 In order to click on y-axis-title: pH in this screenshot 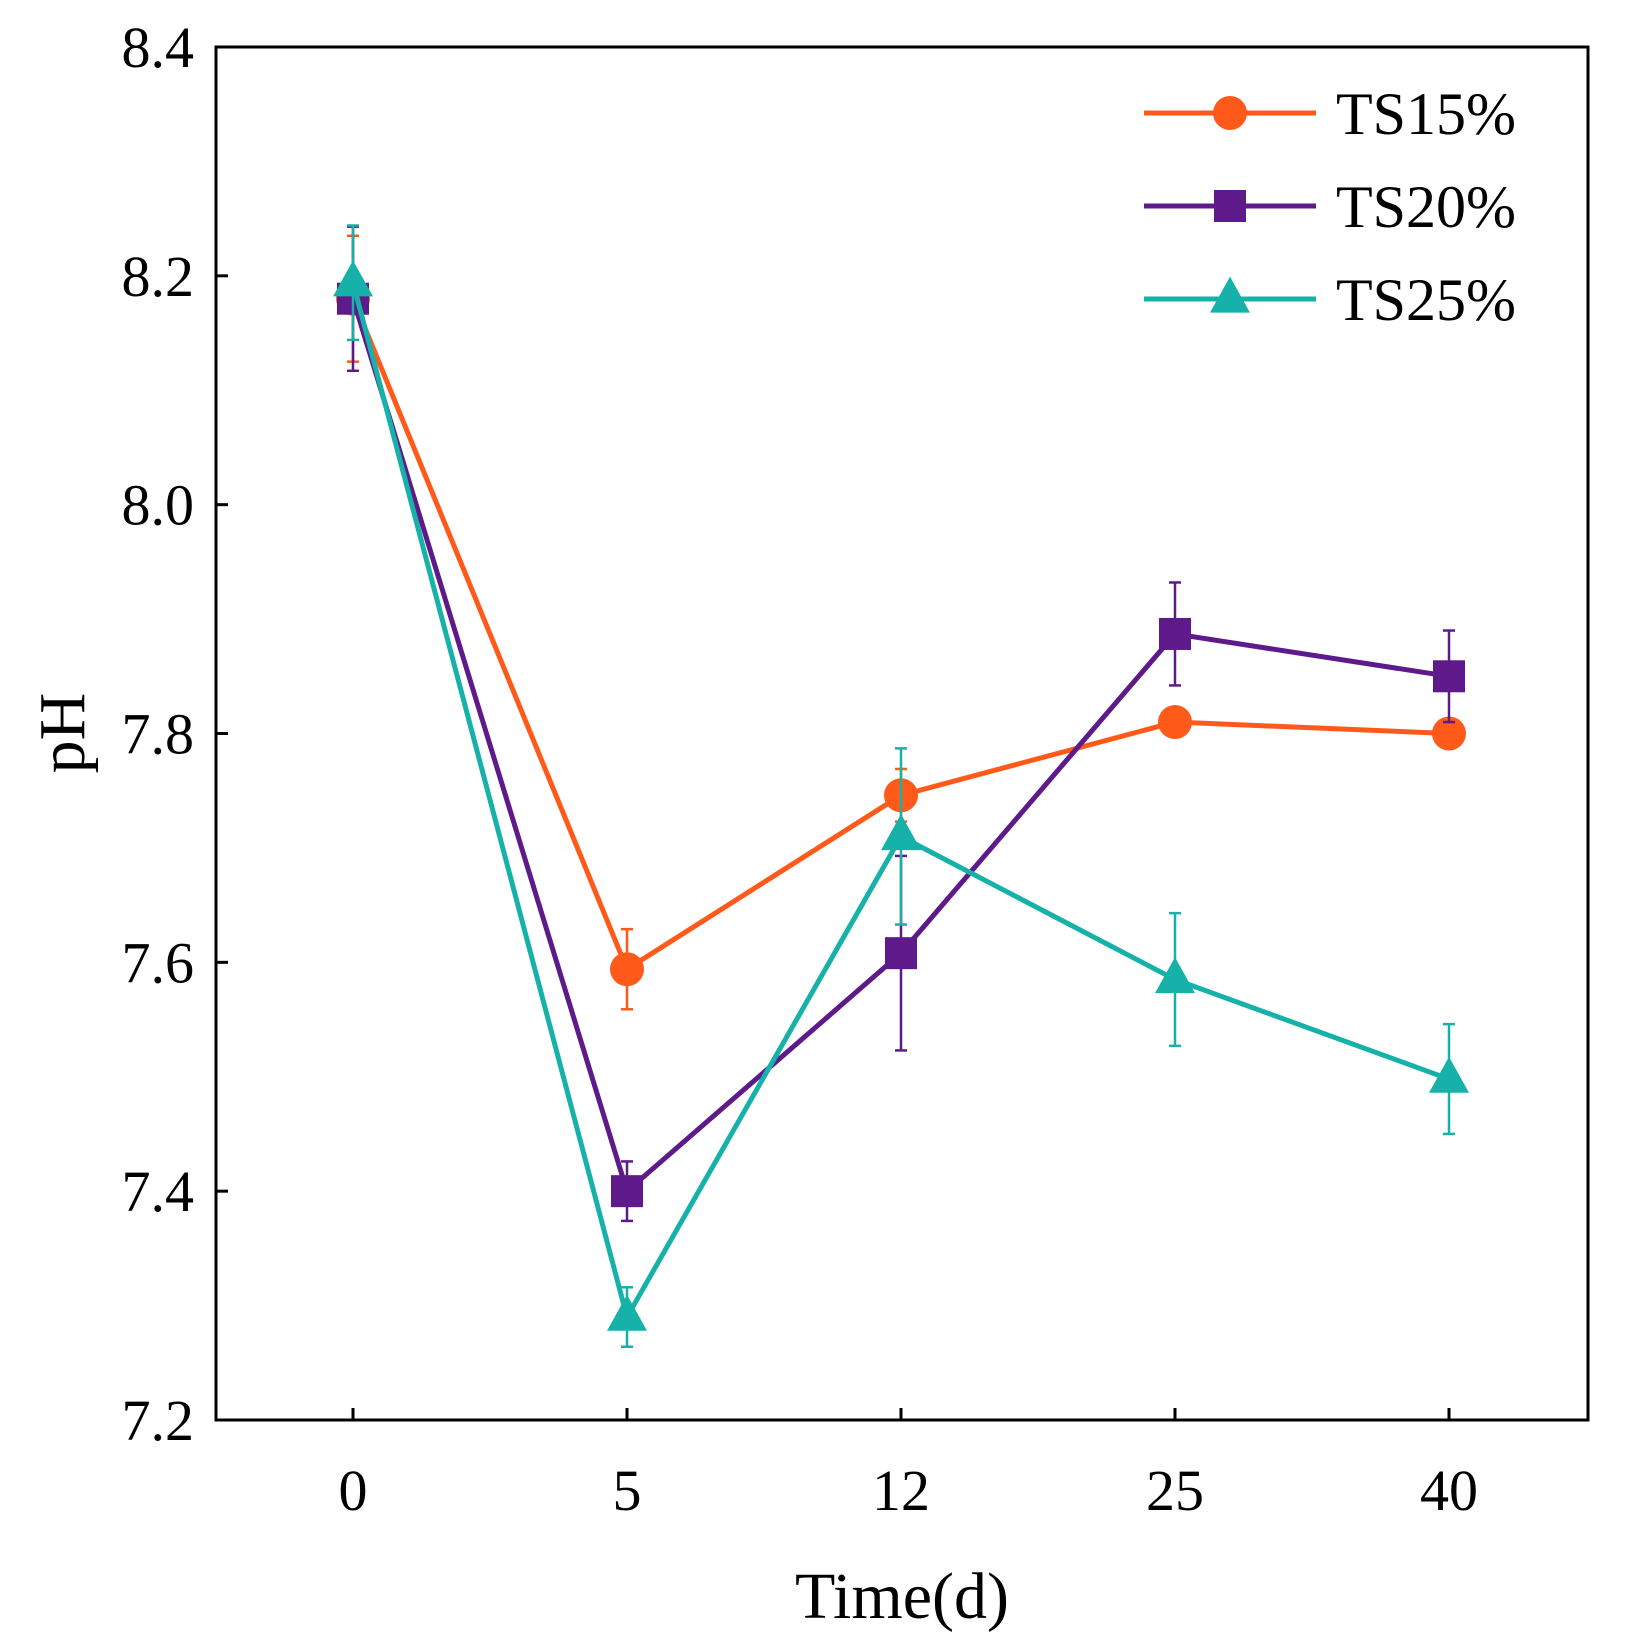, I will do `click(62, 733)`.